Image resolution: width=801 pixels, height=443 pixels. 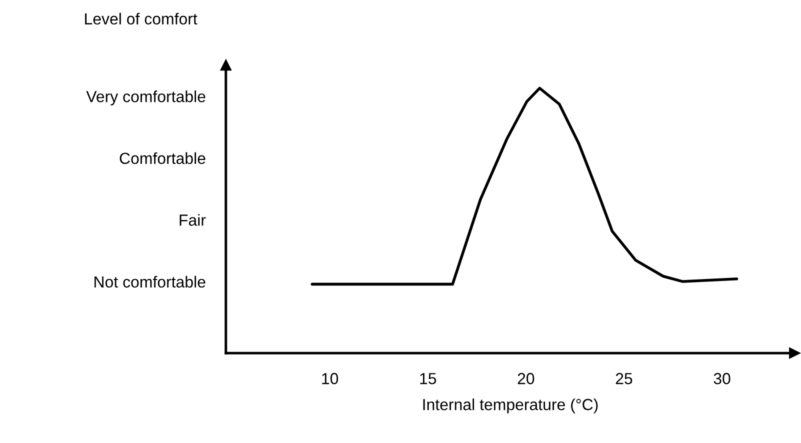 I want to click on x-tick-label: 30, so click(x=722, y=378).